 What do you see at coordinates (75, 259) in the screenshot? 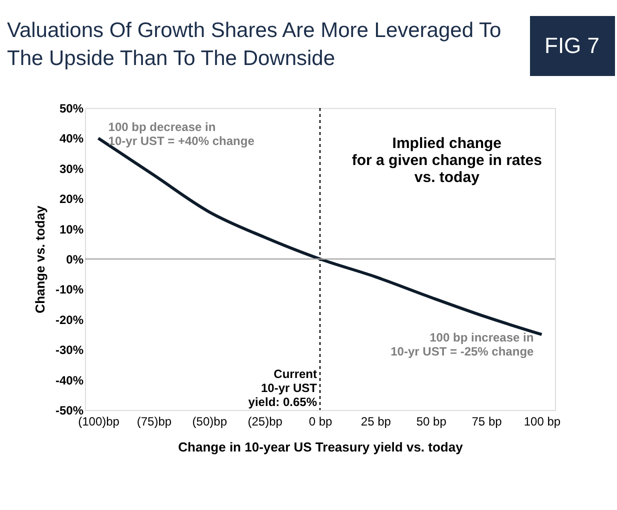
I see `y-tick-label: 0%` at bounding box center [75, 259].